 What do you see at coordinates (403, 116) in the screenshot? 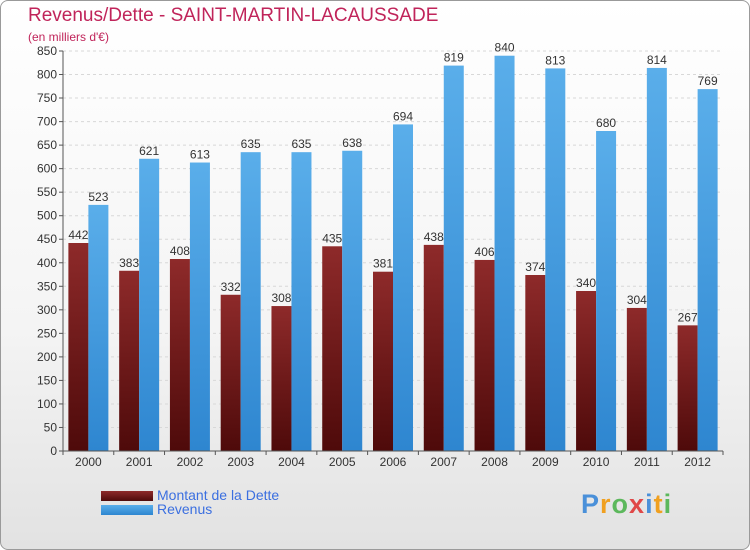
I see `data-label: 694` at bounding box center [403, 116].